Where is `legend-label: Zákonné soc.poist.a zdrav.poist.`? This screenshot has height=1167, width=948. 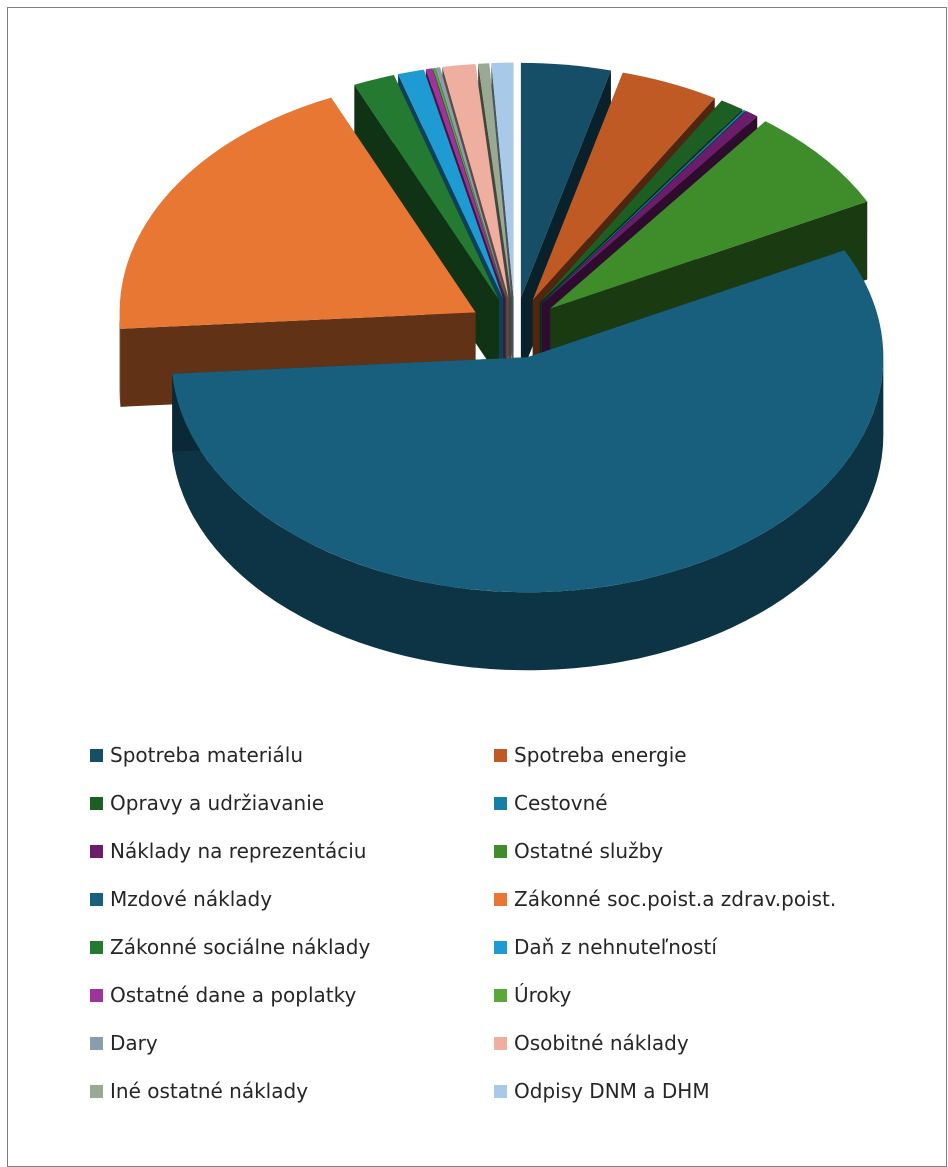 legend-label: Zákonné soc.poist.a zdrav.poist. is located at coordinates (675, 899).